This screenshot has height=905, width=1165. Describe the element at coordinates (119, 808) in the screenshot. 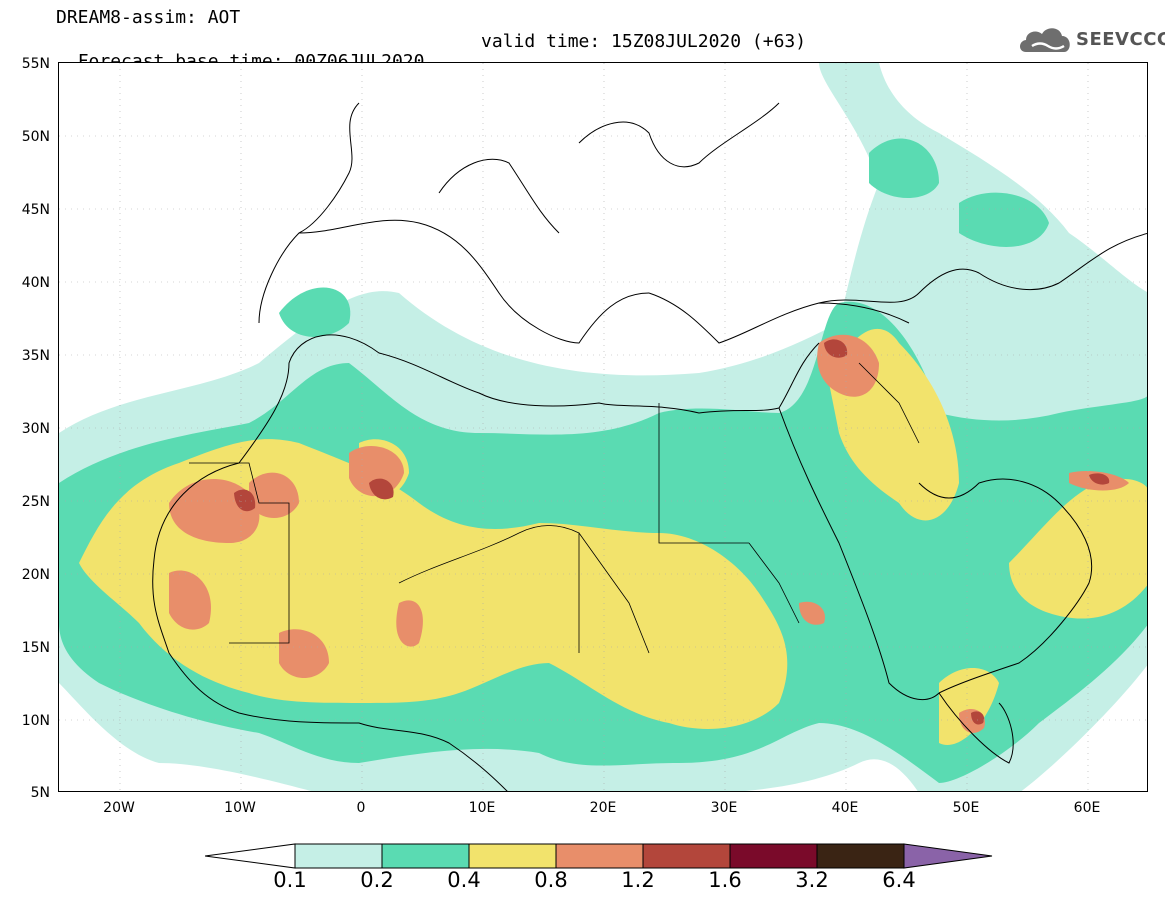

I see `lon-label-20w: 20W` at that location.